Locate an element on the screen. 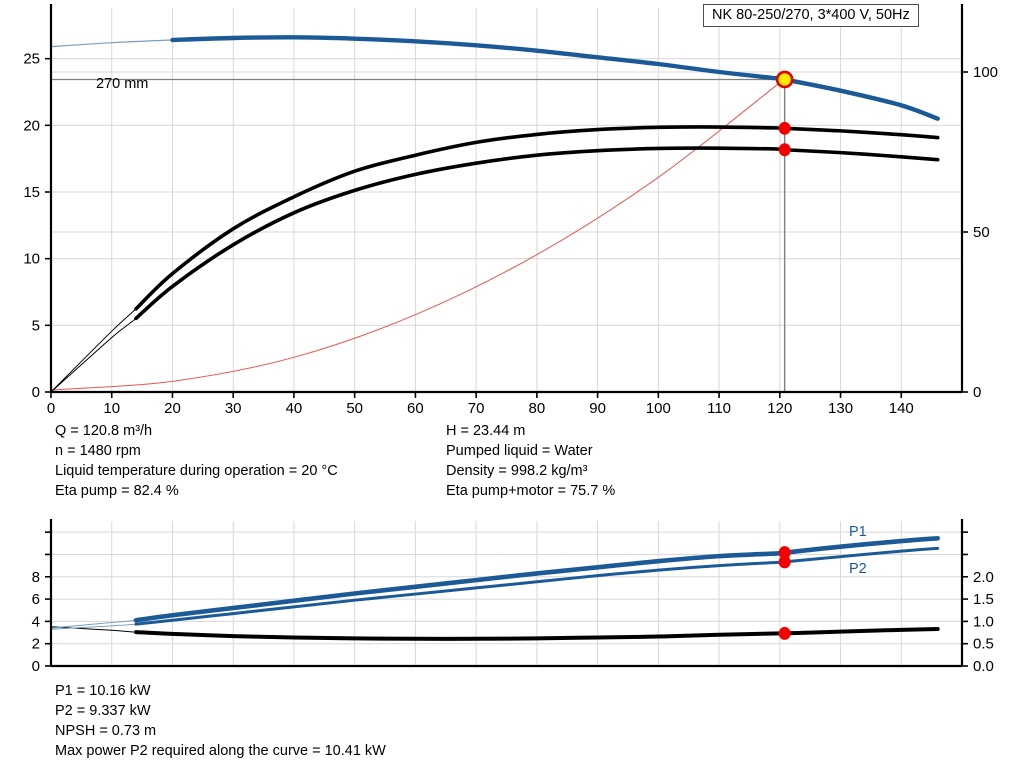 Image resolution: width=1024 pixels, height=781 pixels. x-tick-label: 30 is located at coordinates (233, 408).